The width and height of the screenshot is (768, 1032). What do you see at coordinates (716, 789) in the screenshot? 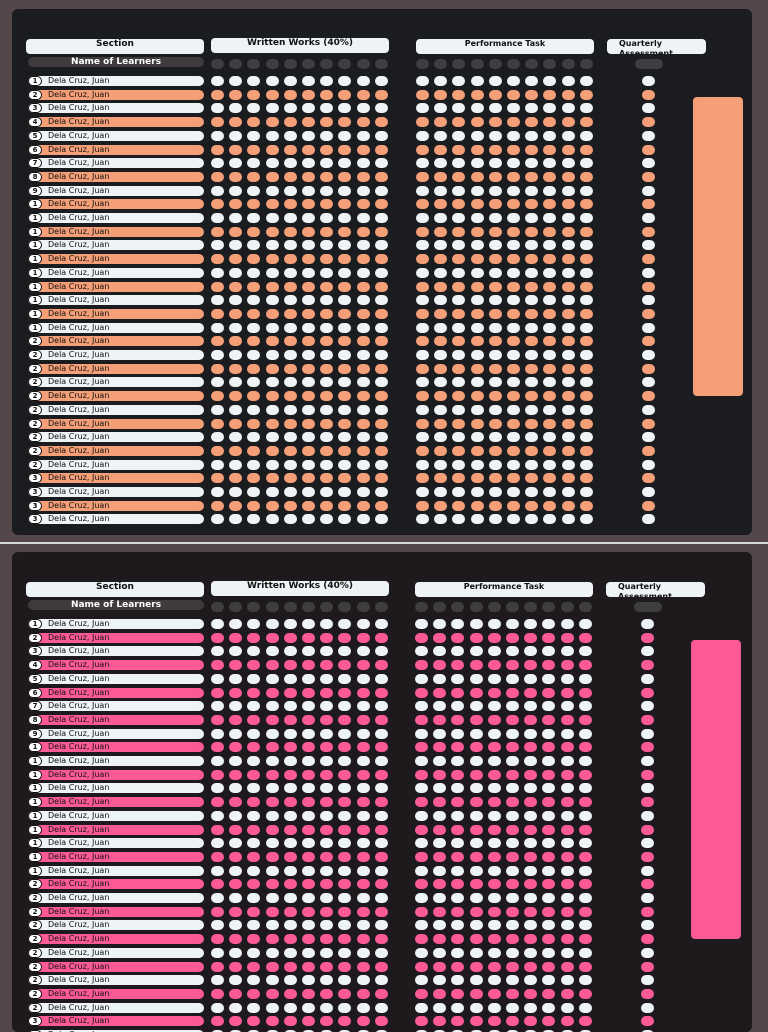
I see `side-tab` at bounding box center [716, 789].